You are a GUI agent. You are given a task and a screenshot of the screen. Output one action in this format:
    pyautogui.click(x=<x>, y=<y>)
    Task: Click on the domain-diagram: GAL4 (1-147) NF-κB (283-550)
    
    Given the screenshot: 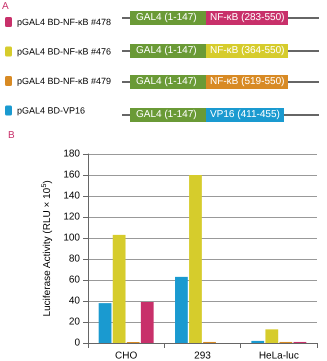 What is the action you would take?
    pyautogui.click(x=220, y=18)
    